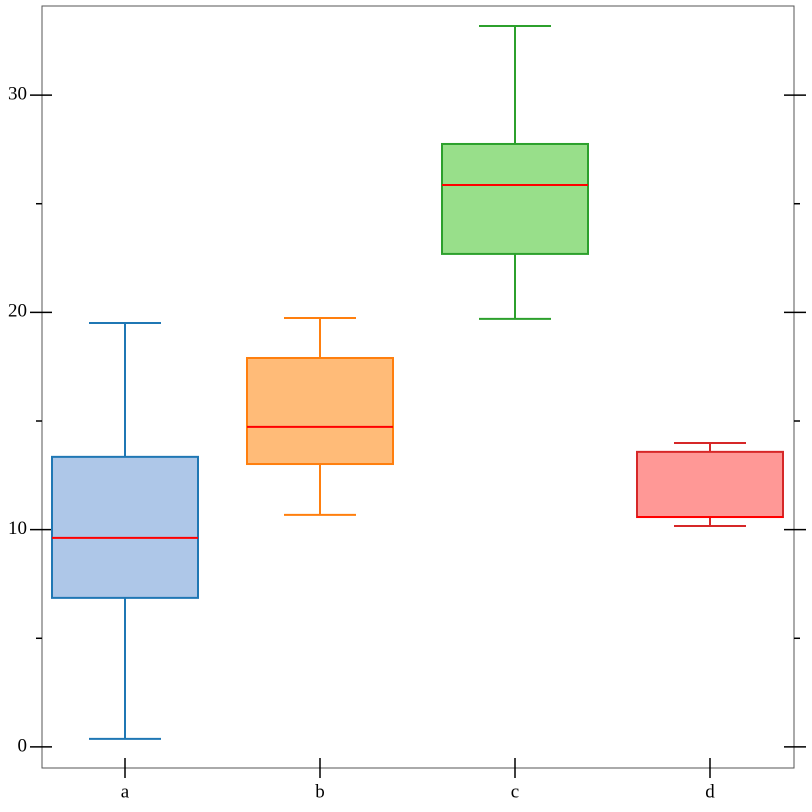  What do you see at coordinates (23, 745) in the screenshot?
I see `y-tick-label: 0` at bounding box center [23, 745].